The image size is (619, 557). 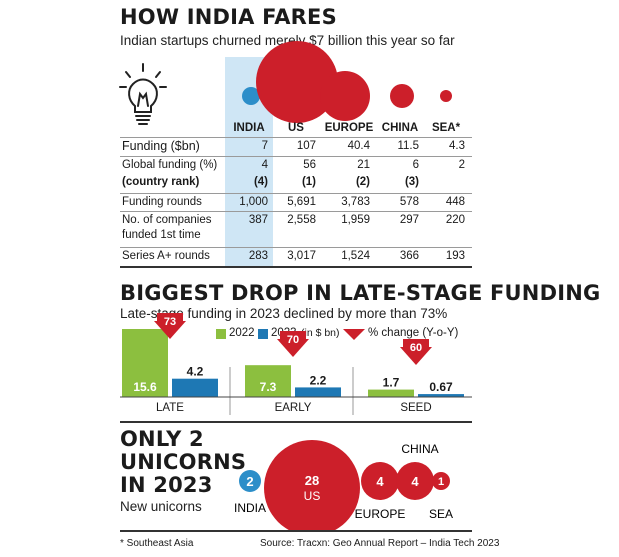 I want to click on legend-swatch-2022, so click(x=221, y=334).